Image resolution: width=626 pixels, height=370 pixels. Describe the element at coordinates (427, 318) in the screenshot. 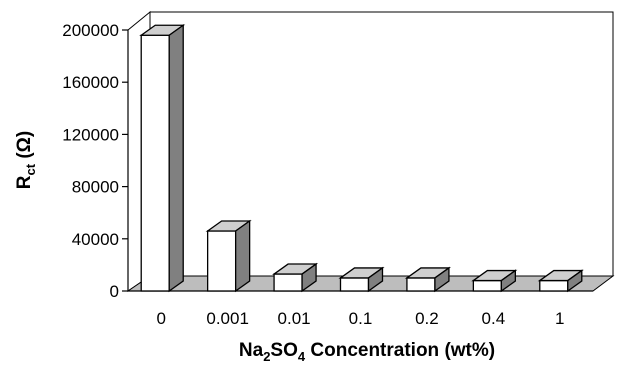

I see `x-tick-label: 0.2` at that location.